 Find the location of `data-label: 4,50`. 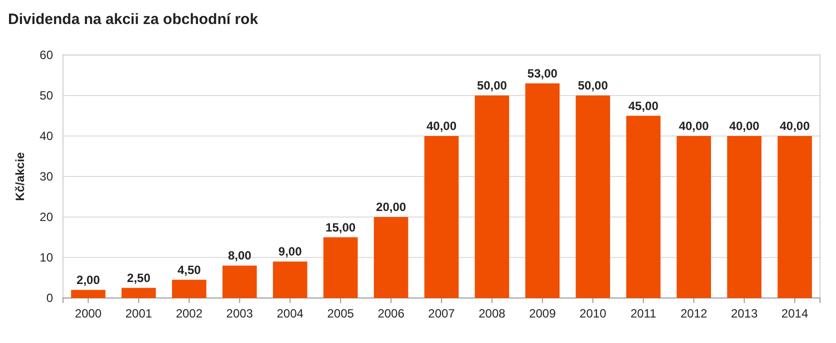

data-label: 4,50 is located at coordinates (189, 269).